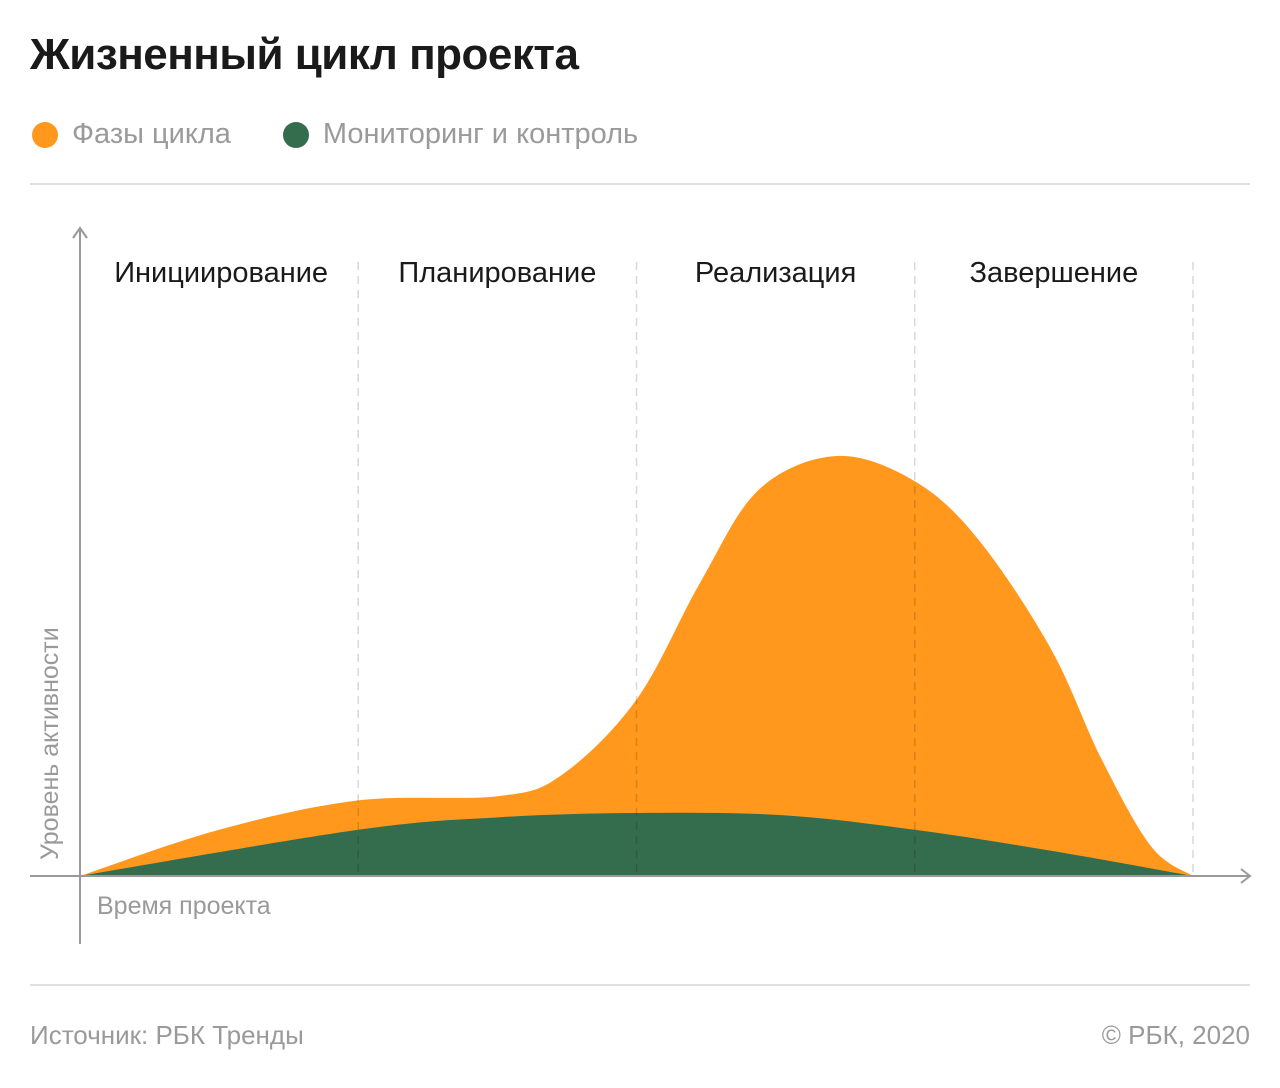 Image resolution: width=1280 pixels, height=1088 pixels. I want to click on chart-title: Жизненный цикл проекта, so click(304, 54).